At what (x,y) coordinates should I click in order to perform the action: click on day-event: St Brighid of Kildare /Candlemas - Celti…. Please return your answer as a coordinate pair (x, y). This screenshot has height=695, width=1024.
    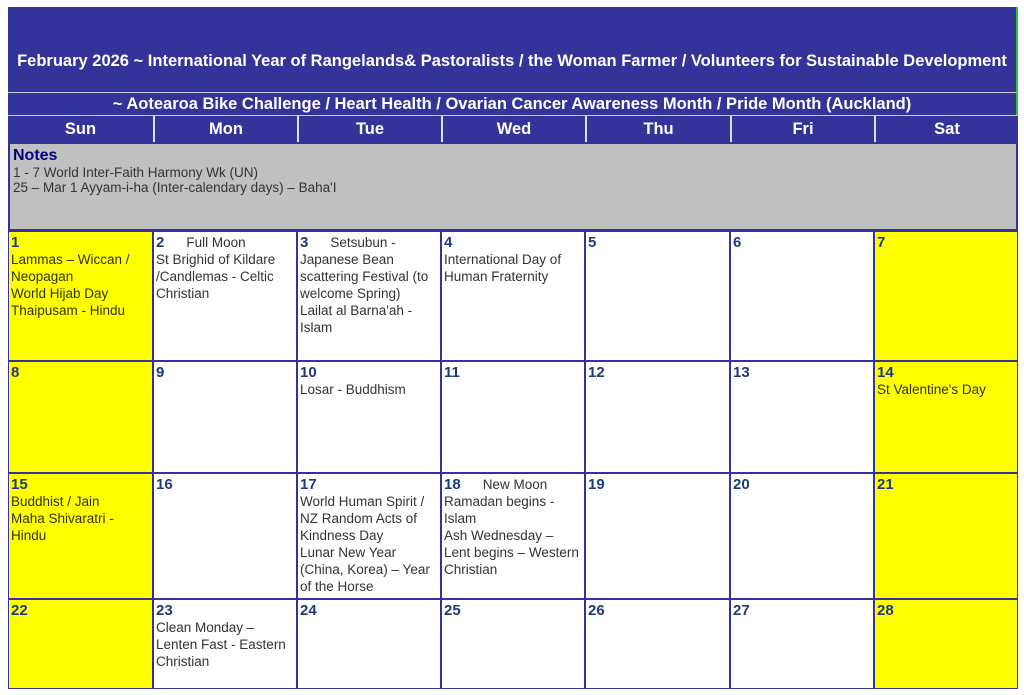
    Looking at the image, I should click on (216, 276).